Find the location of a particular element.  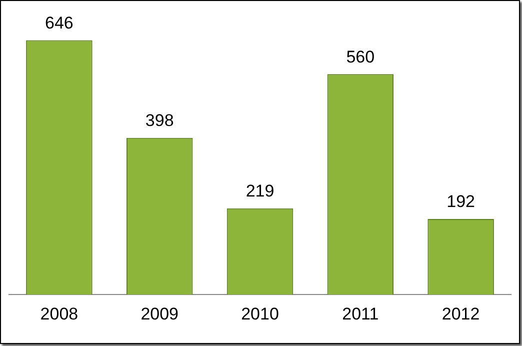

data-label: 560 is located at coordinates (360, 56).